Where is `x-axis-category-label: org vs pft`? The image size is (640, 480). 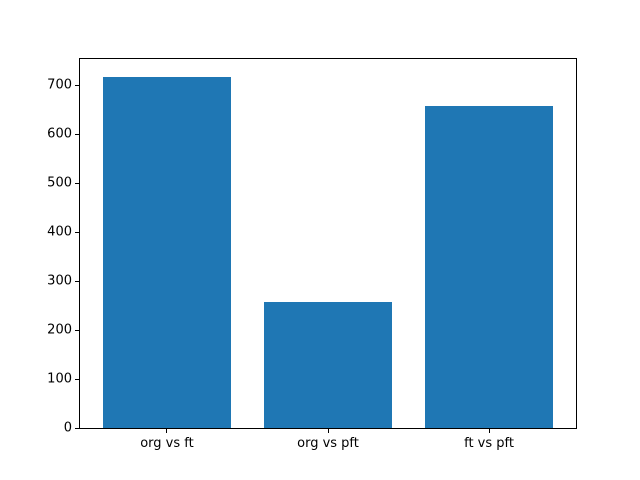 x-axis-category-label: org vs pft is located at coordinates (328, 443).